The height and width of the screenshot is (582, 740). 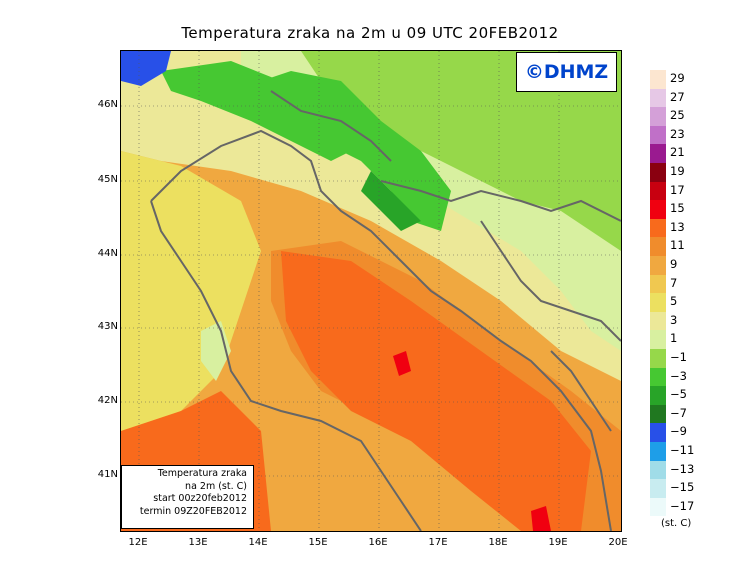 I want to click on field-zone-minus1, so click(x=461, y=151).